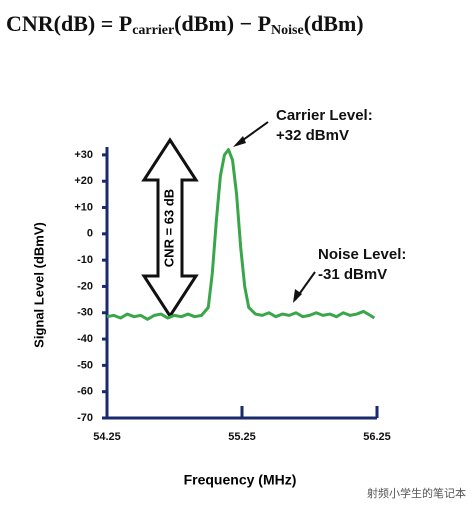 This screenshot has height=513, width=474. I want to click on formula-sub: carrier, so click(153, 30).